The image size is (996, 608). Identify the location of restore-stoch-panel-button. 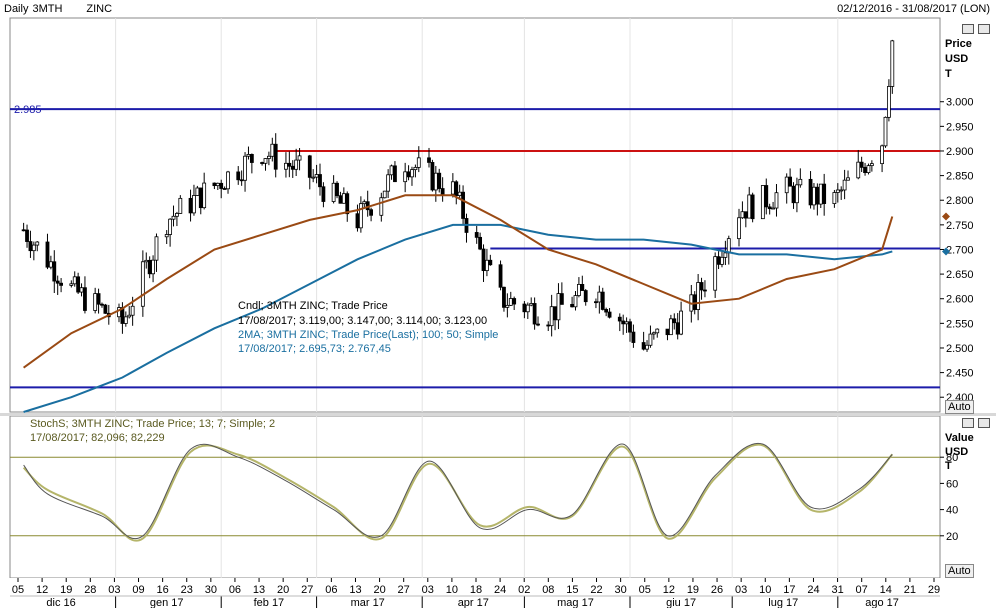
(968, 423).